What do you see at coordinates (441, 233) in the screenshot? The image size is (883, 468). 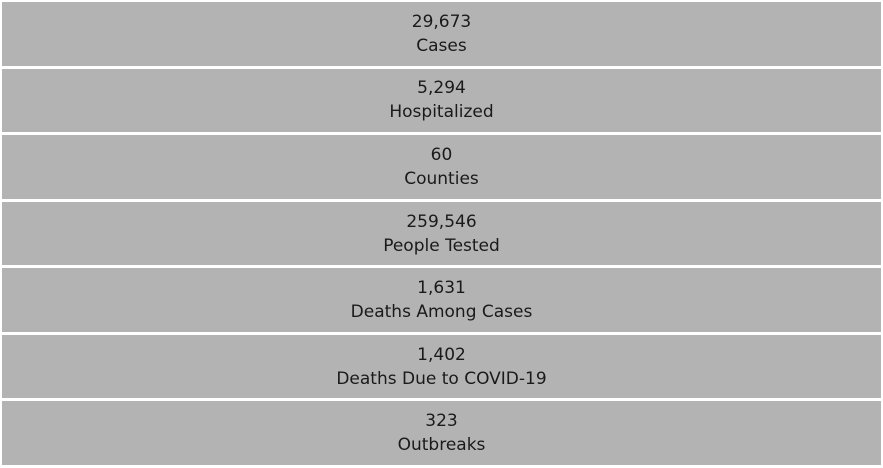 I see `stat-tile: 259,546 People Tested` at bounding box center [441, 233].